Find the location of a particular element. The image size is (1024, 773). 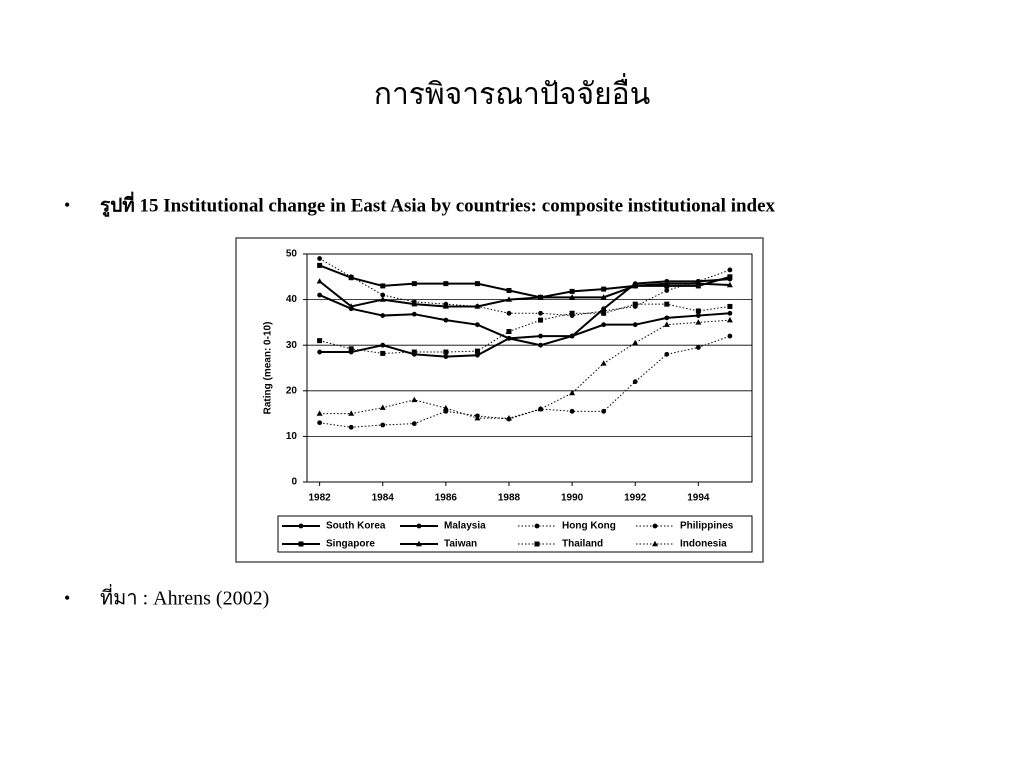

x-tick-label: 1984 is located at coordinates (383, 498).